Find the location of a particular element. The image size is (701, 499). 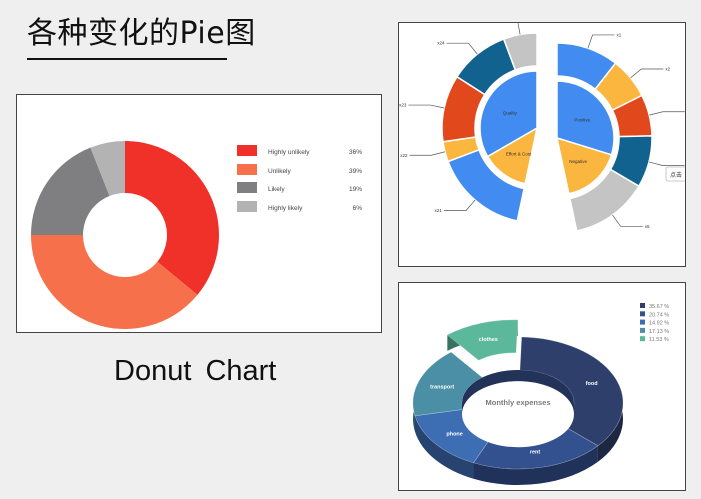

slice-label: food is located at coordinates (592, 384).